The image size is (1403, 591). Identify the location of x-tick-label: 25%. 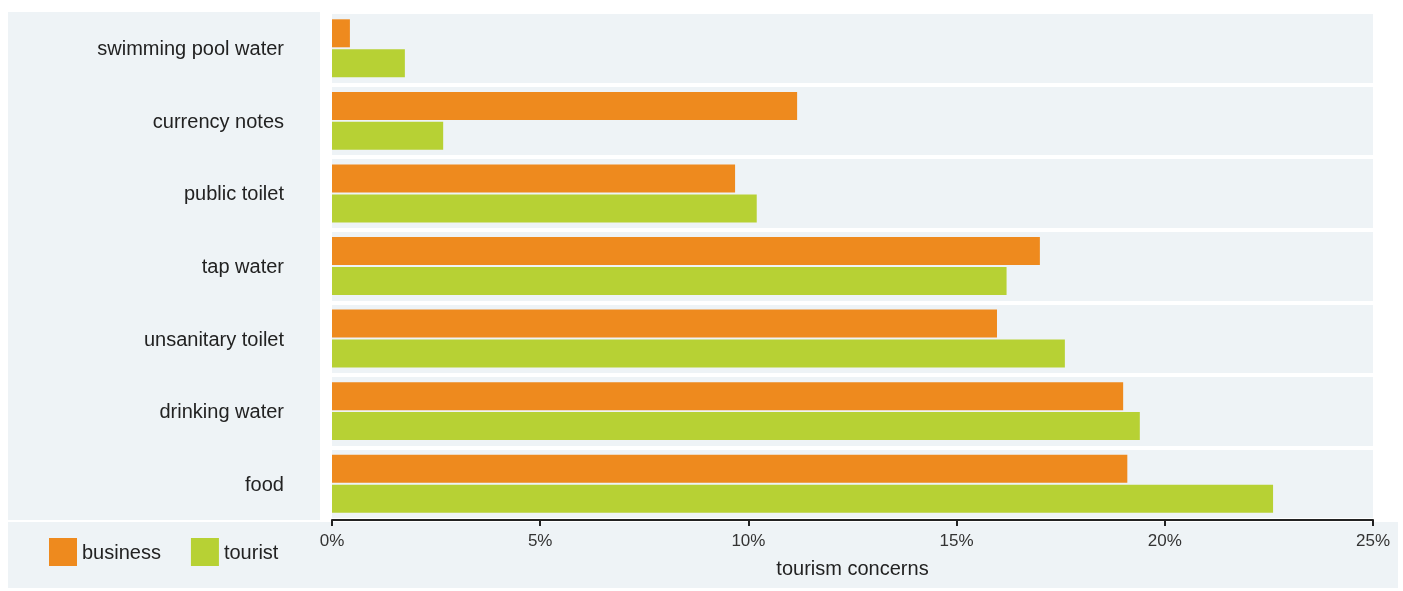
(1373, 540).